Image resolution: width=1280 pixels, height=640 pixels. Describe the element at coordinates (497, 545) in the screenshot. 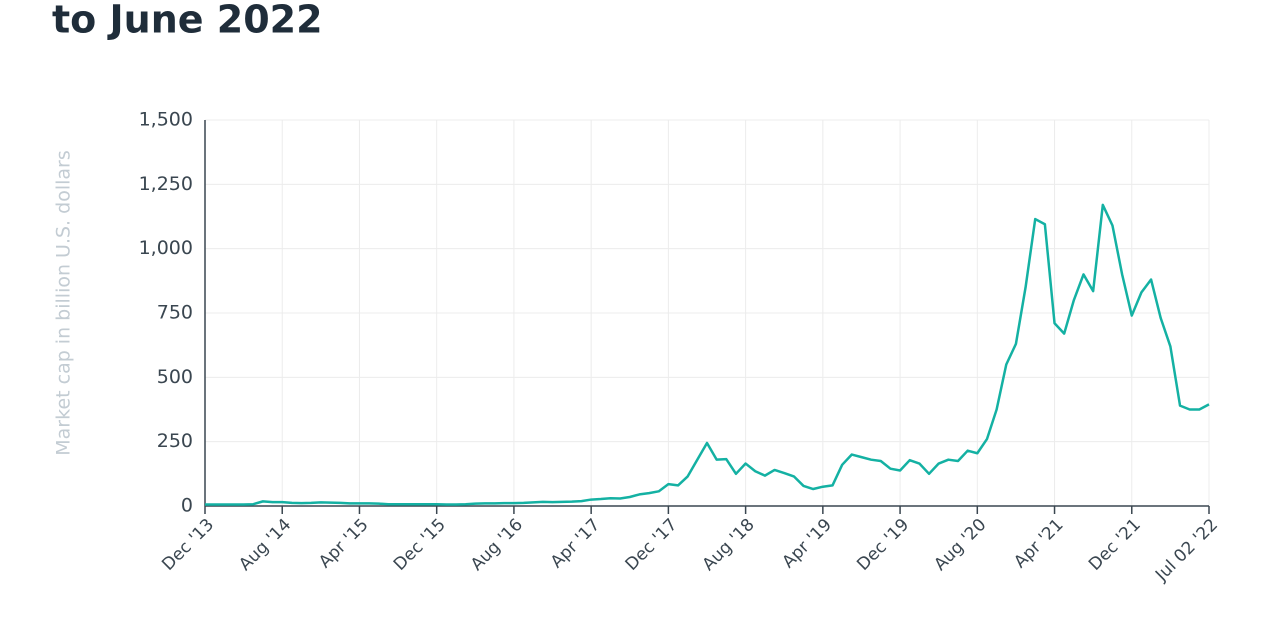

I see `x-tick-label: Aug '16` at that location.